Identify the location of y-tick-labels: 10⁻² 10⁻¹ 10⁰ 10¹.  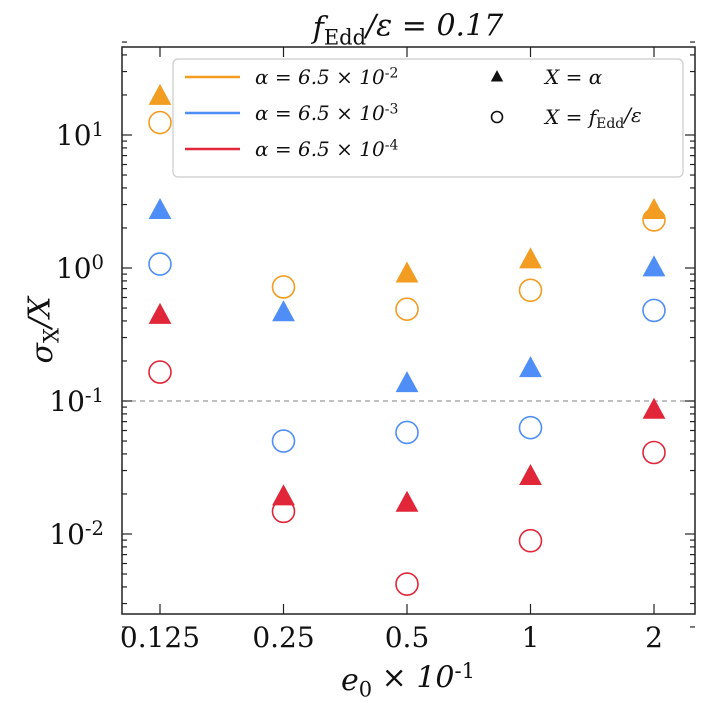
(76, 334).